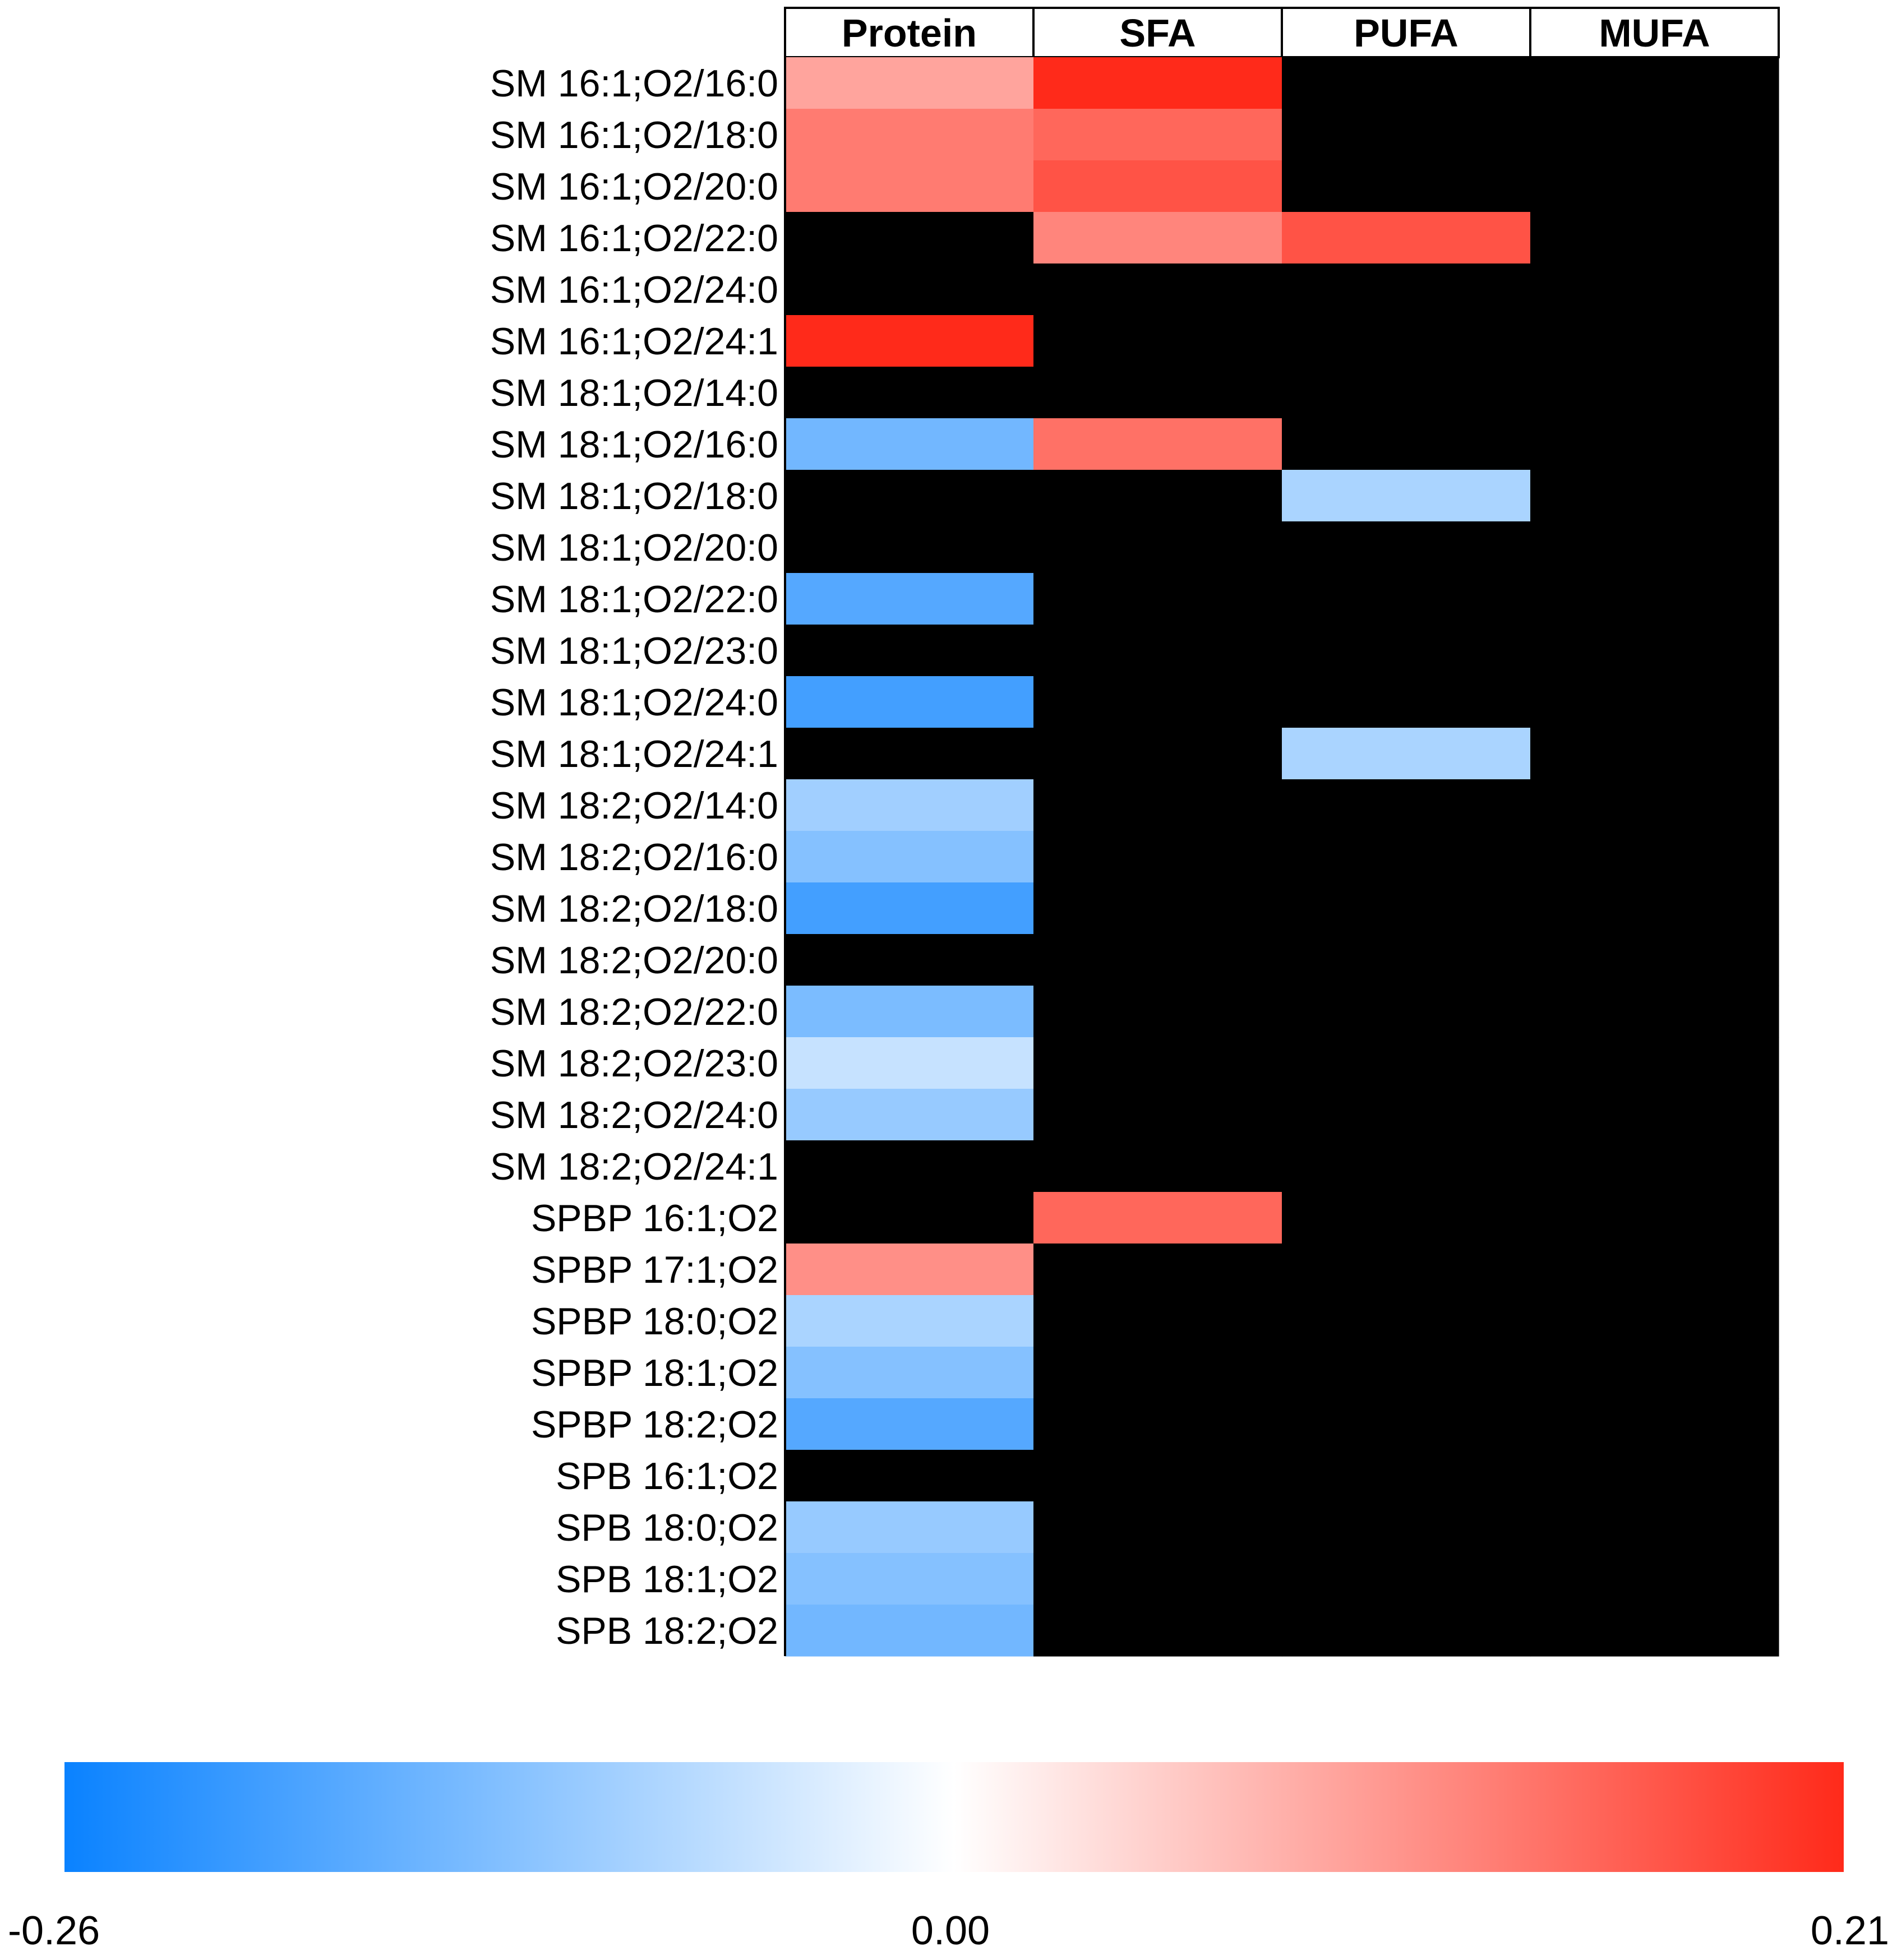 This screenshot has width=1897, height=1960. Describe the element at coordinates (634, 444) in the screenshot. I see `row-label-sm-18-1-o2-16-0: SM 18:1;O2/16:0` at that location.